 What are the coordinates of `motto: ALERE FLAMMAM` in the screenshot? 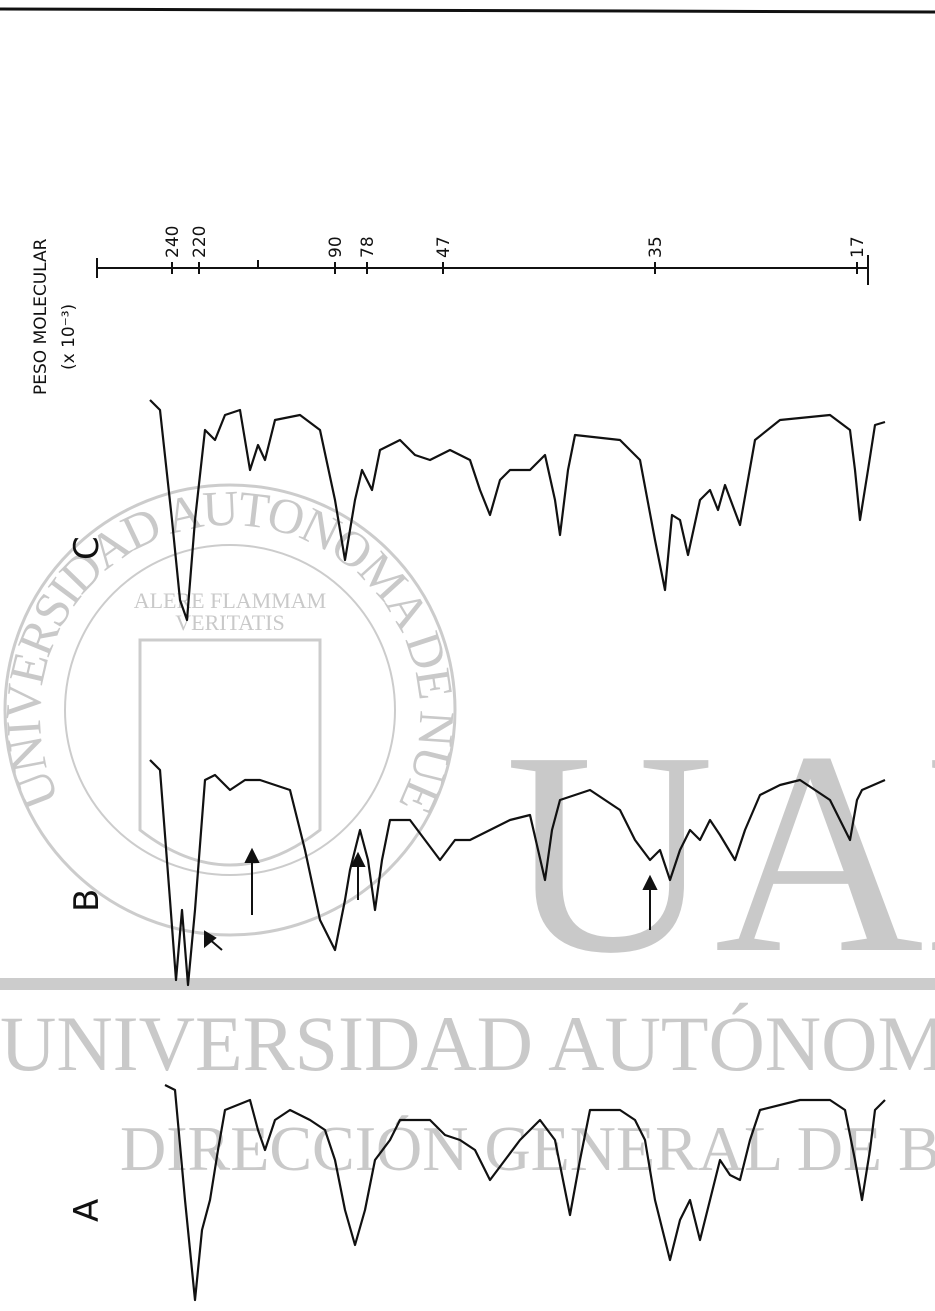 It's located at (230, 600).